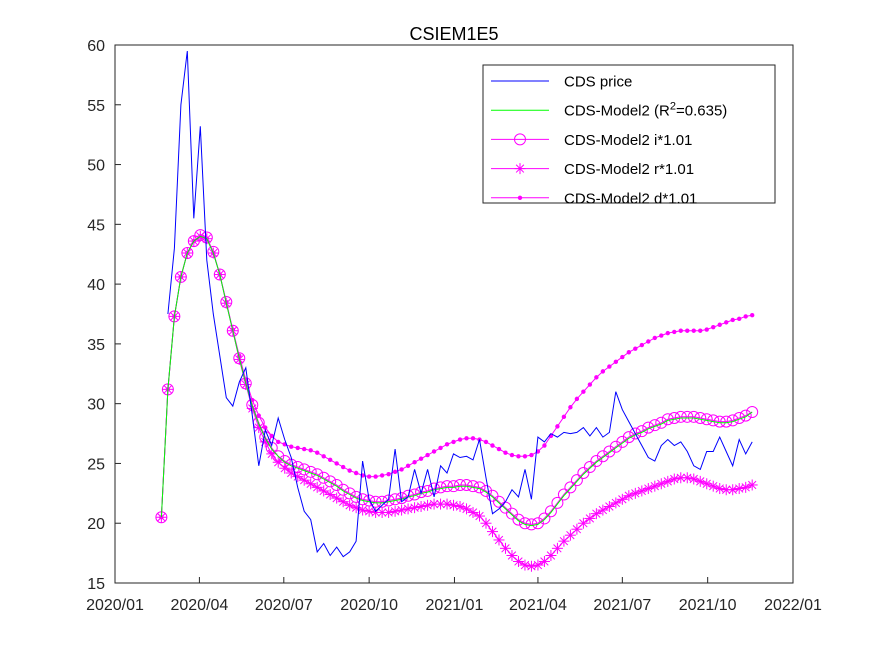  I want to click on x-tick-label: 2021/01, so click(455, 605).